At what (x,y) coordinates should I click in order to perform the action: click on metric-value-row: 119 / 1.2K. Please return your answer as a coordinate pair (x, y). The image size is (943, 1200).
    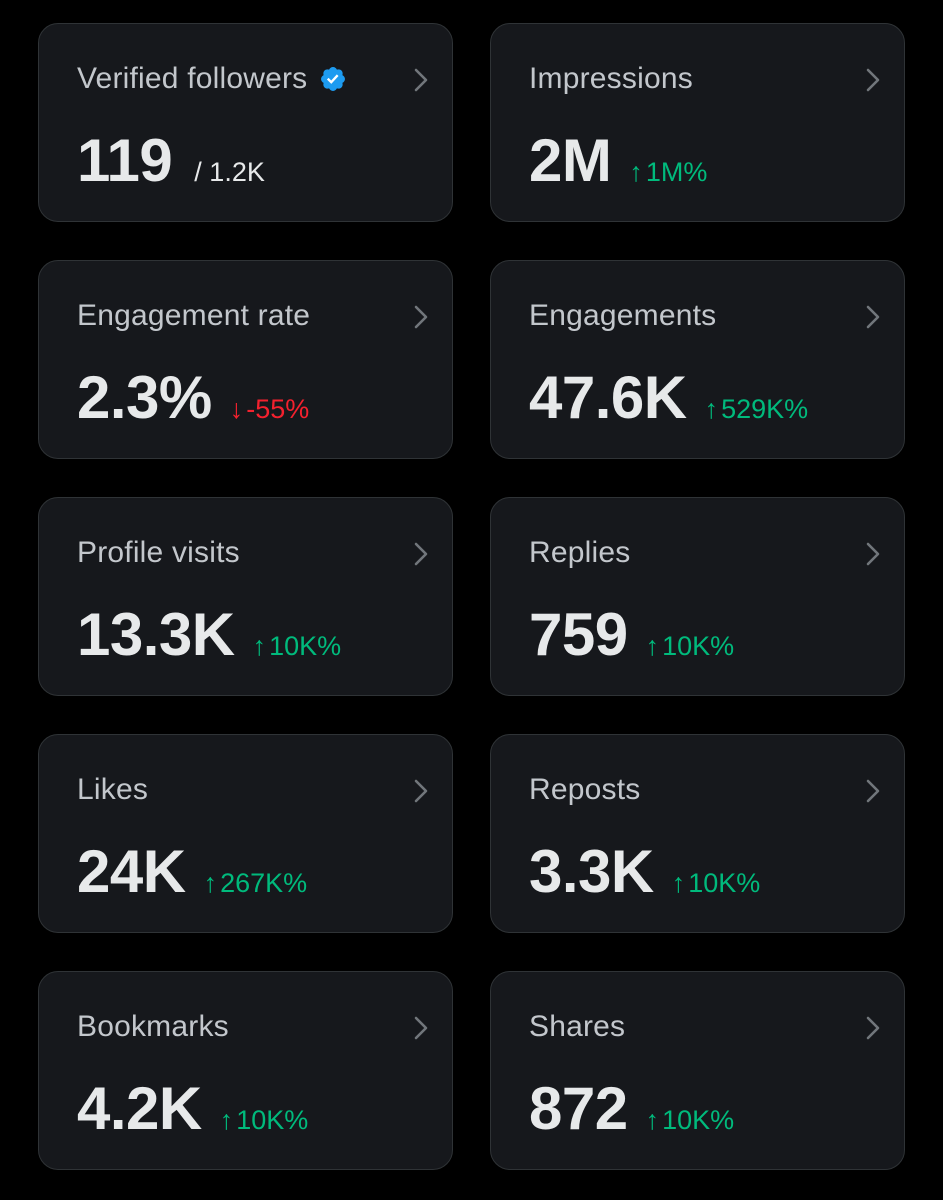
    Looking at the image, I should click on (171, 160).